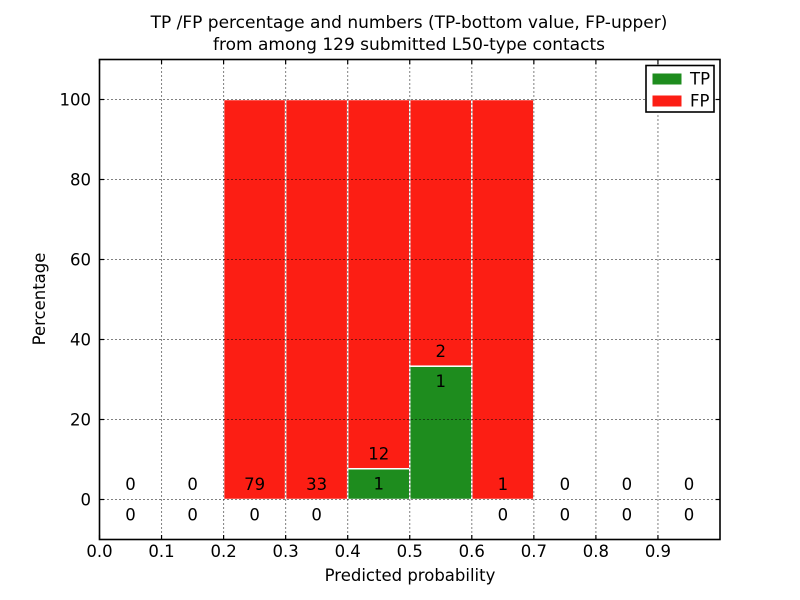 This screenshot has width=800, height=600. What do you see at coordinates (472, 551) in the screenshot?
I see `x-tick-label-0.6: 0.6` at bounding box center [472, 551].